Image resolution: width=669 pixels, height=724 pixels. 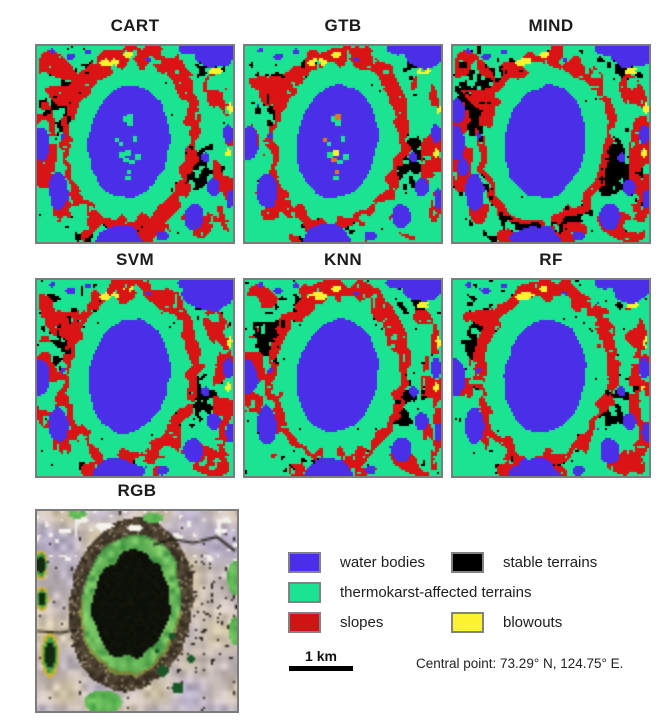 What do you see at coordinates (467, 622) in the screenshot?
I see `blowouts-swatch` at bounding box center [467, 622].